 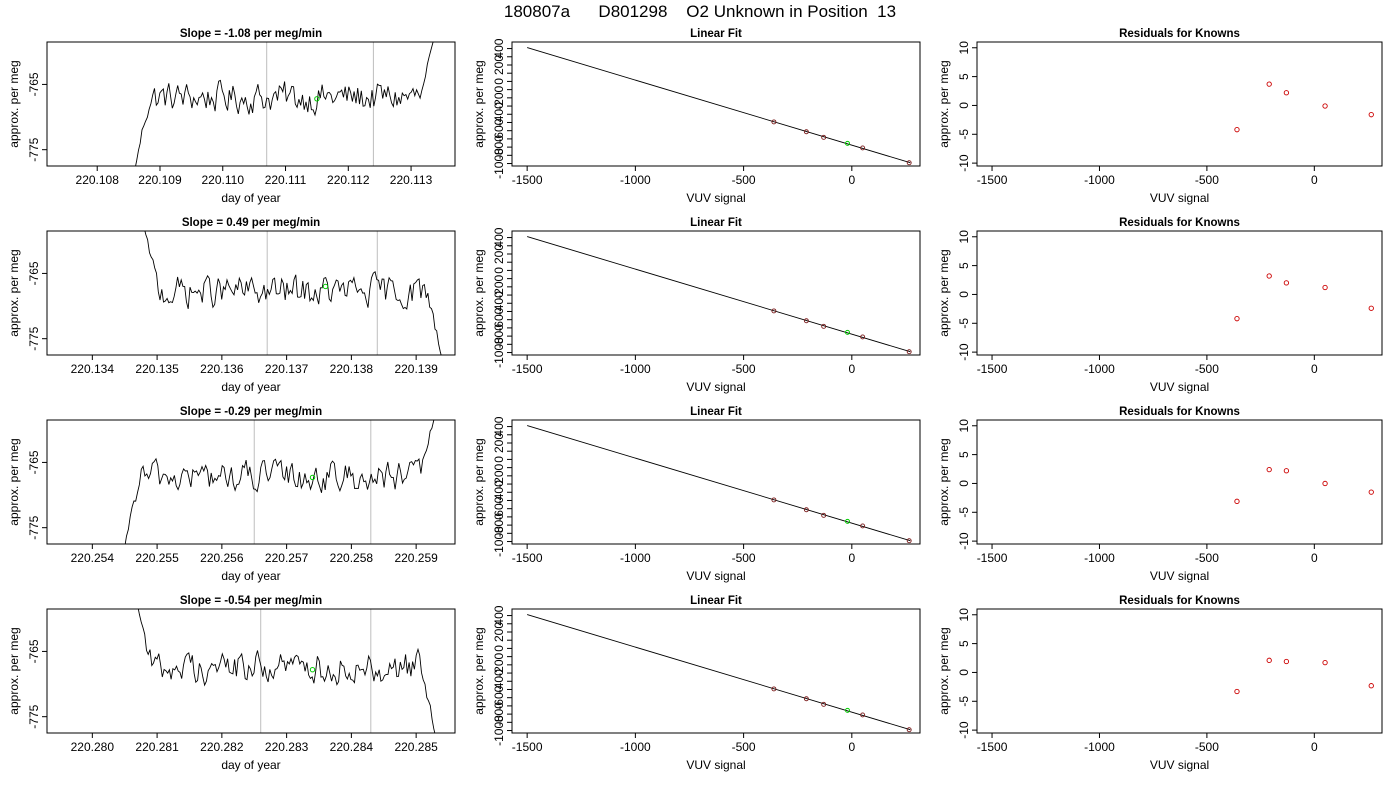 I want to click on panel-title: Slope = -1.08 per meg/min, so click(x=251, y=34).